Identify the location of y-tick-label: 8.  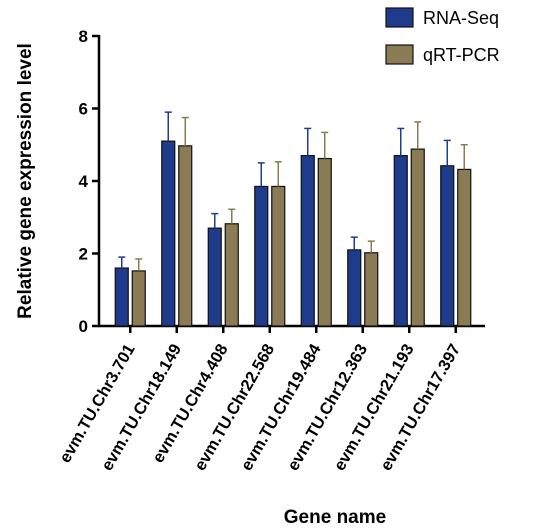
(83, 36).